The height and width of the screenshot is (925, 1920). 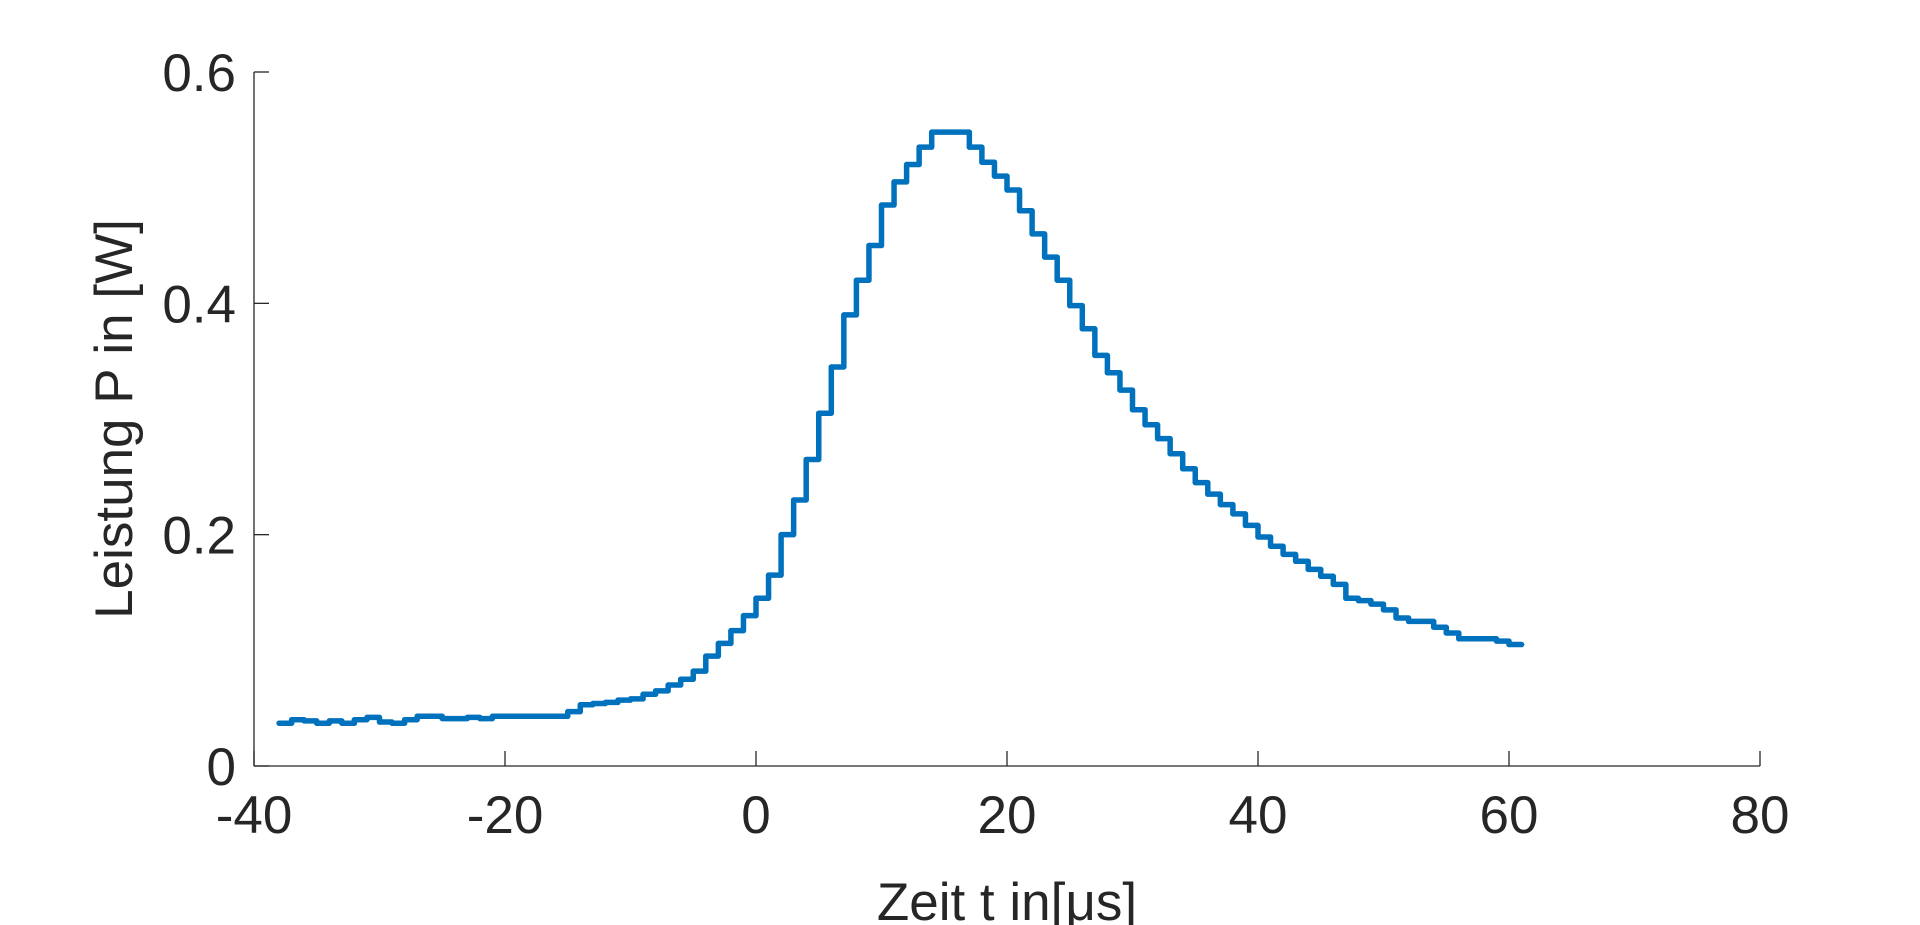 What do you see at coordinates (199, 73) in the screenshot?
I see `y-tick-label: 0.6` at bounding box center [199, 73].